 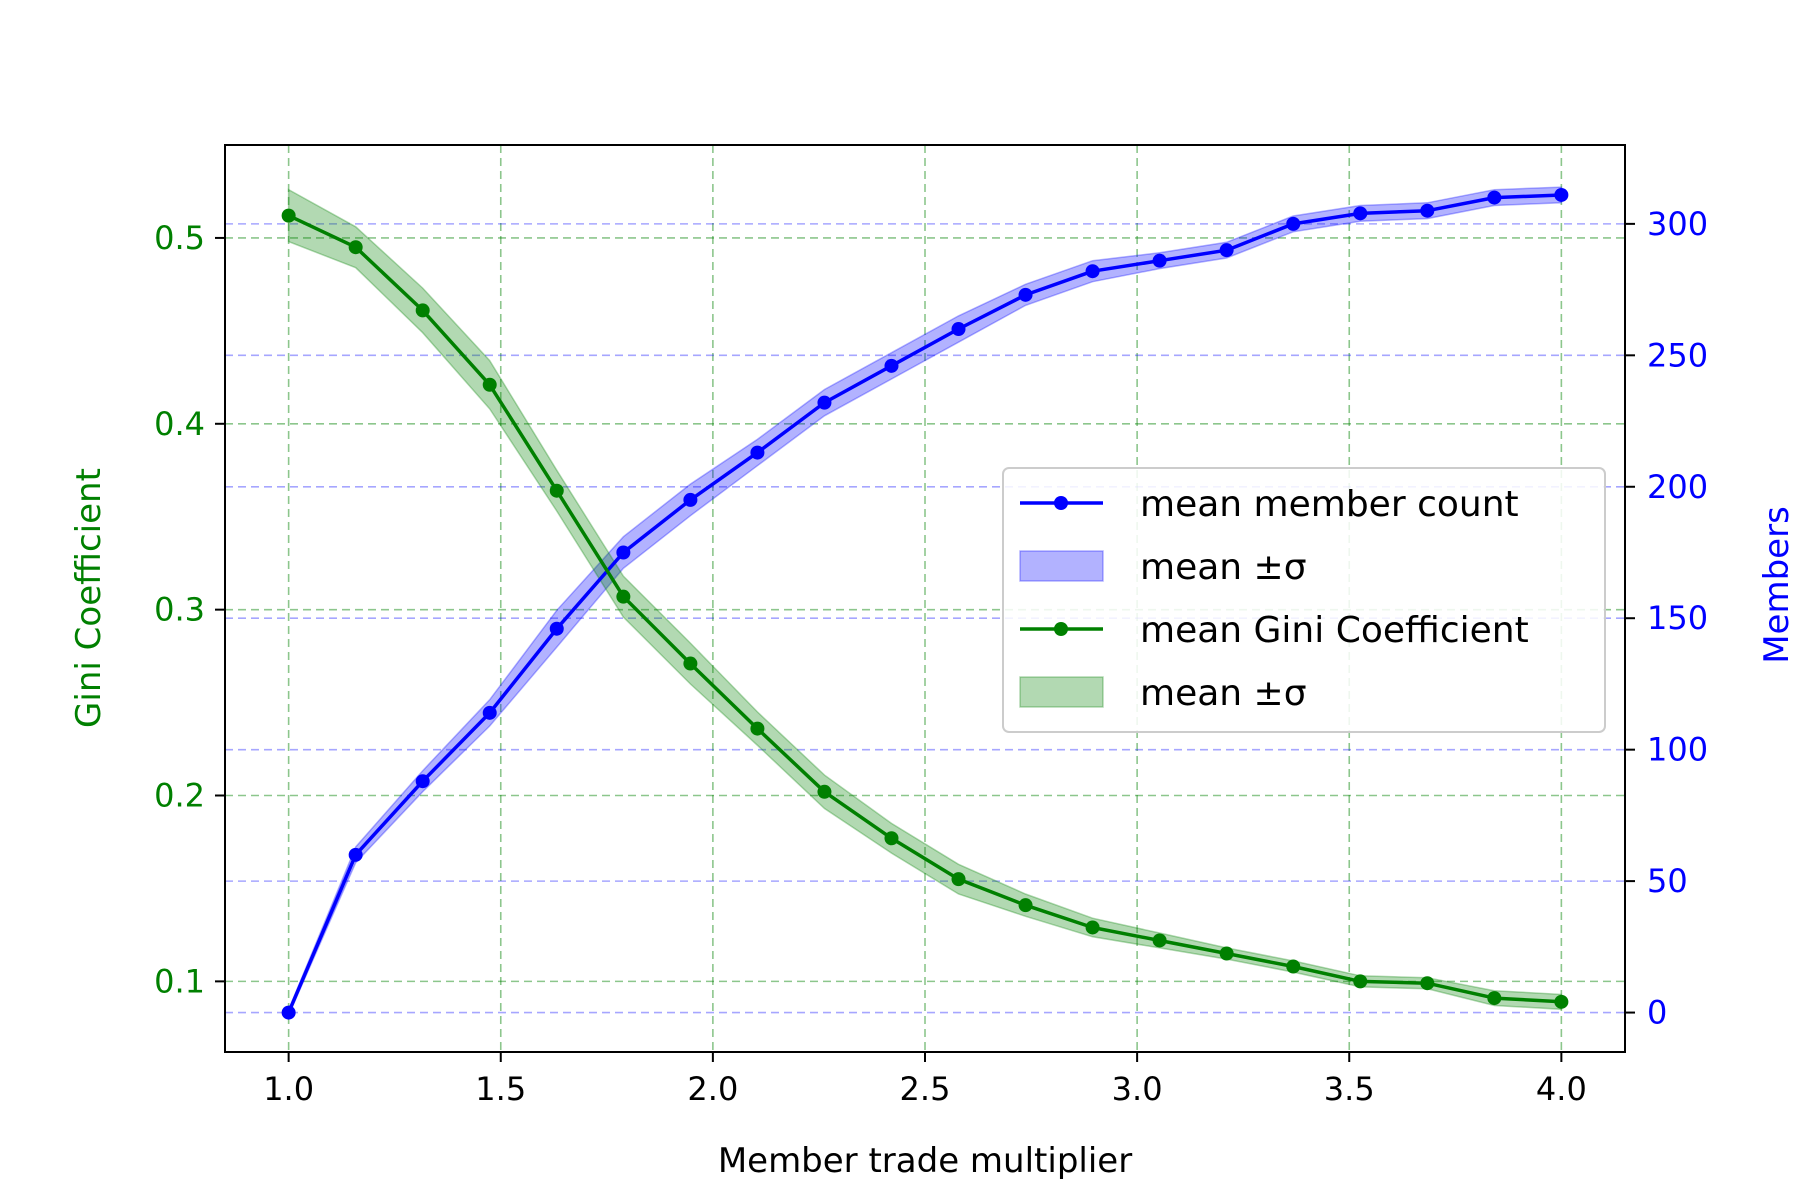 I want to click on y-right-tick-label: 150, so click(x=1677, y=618).